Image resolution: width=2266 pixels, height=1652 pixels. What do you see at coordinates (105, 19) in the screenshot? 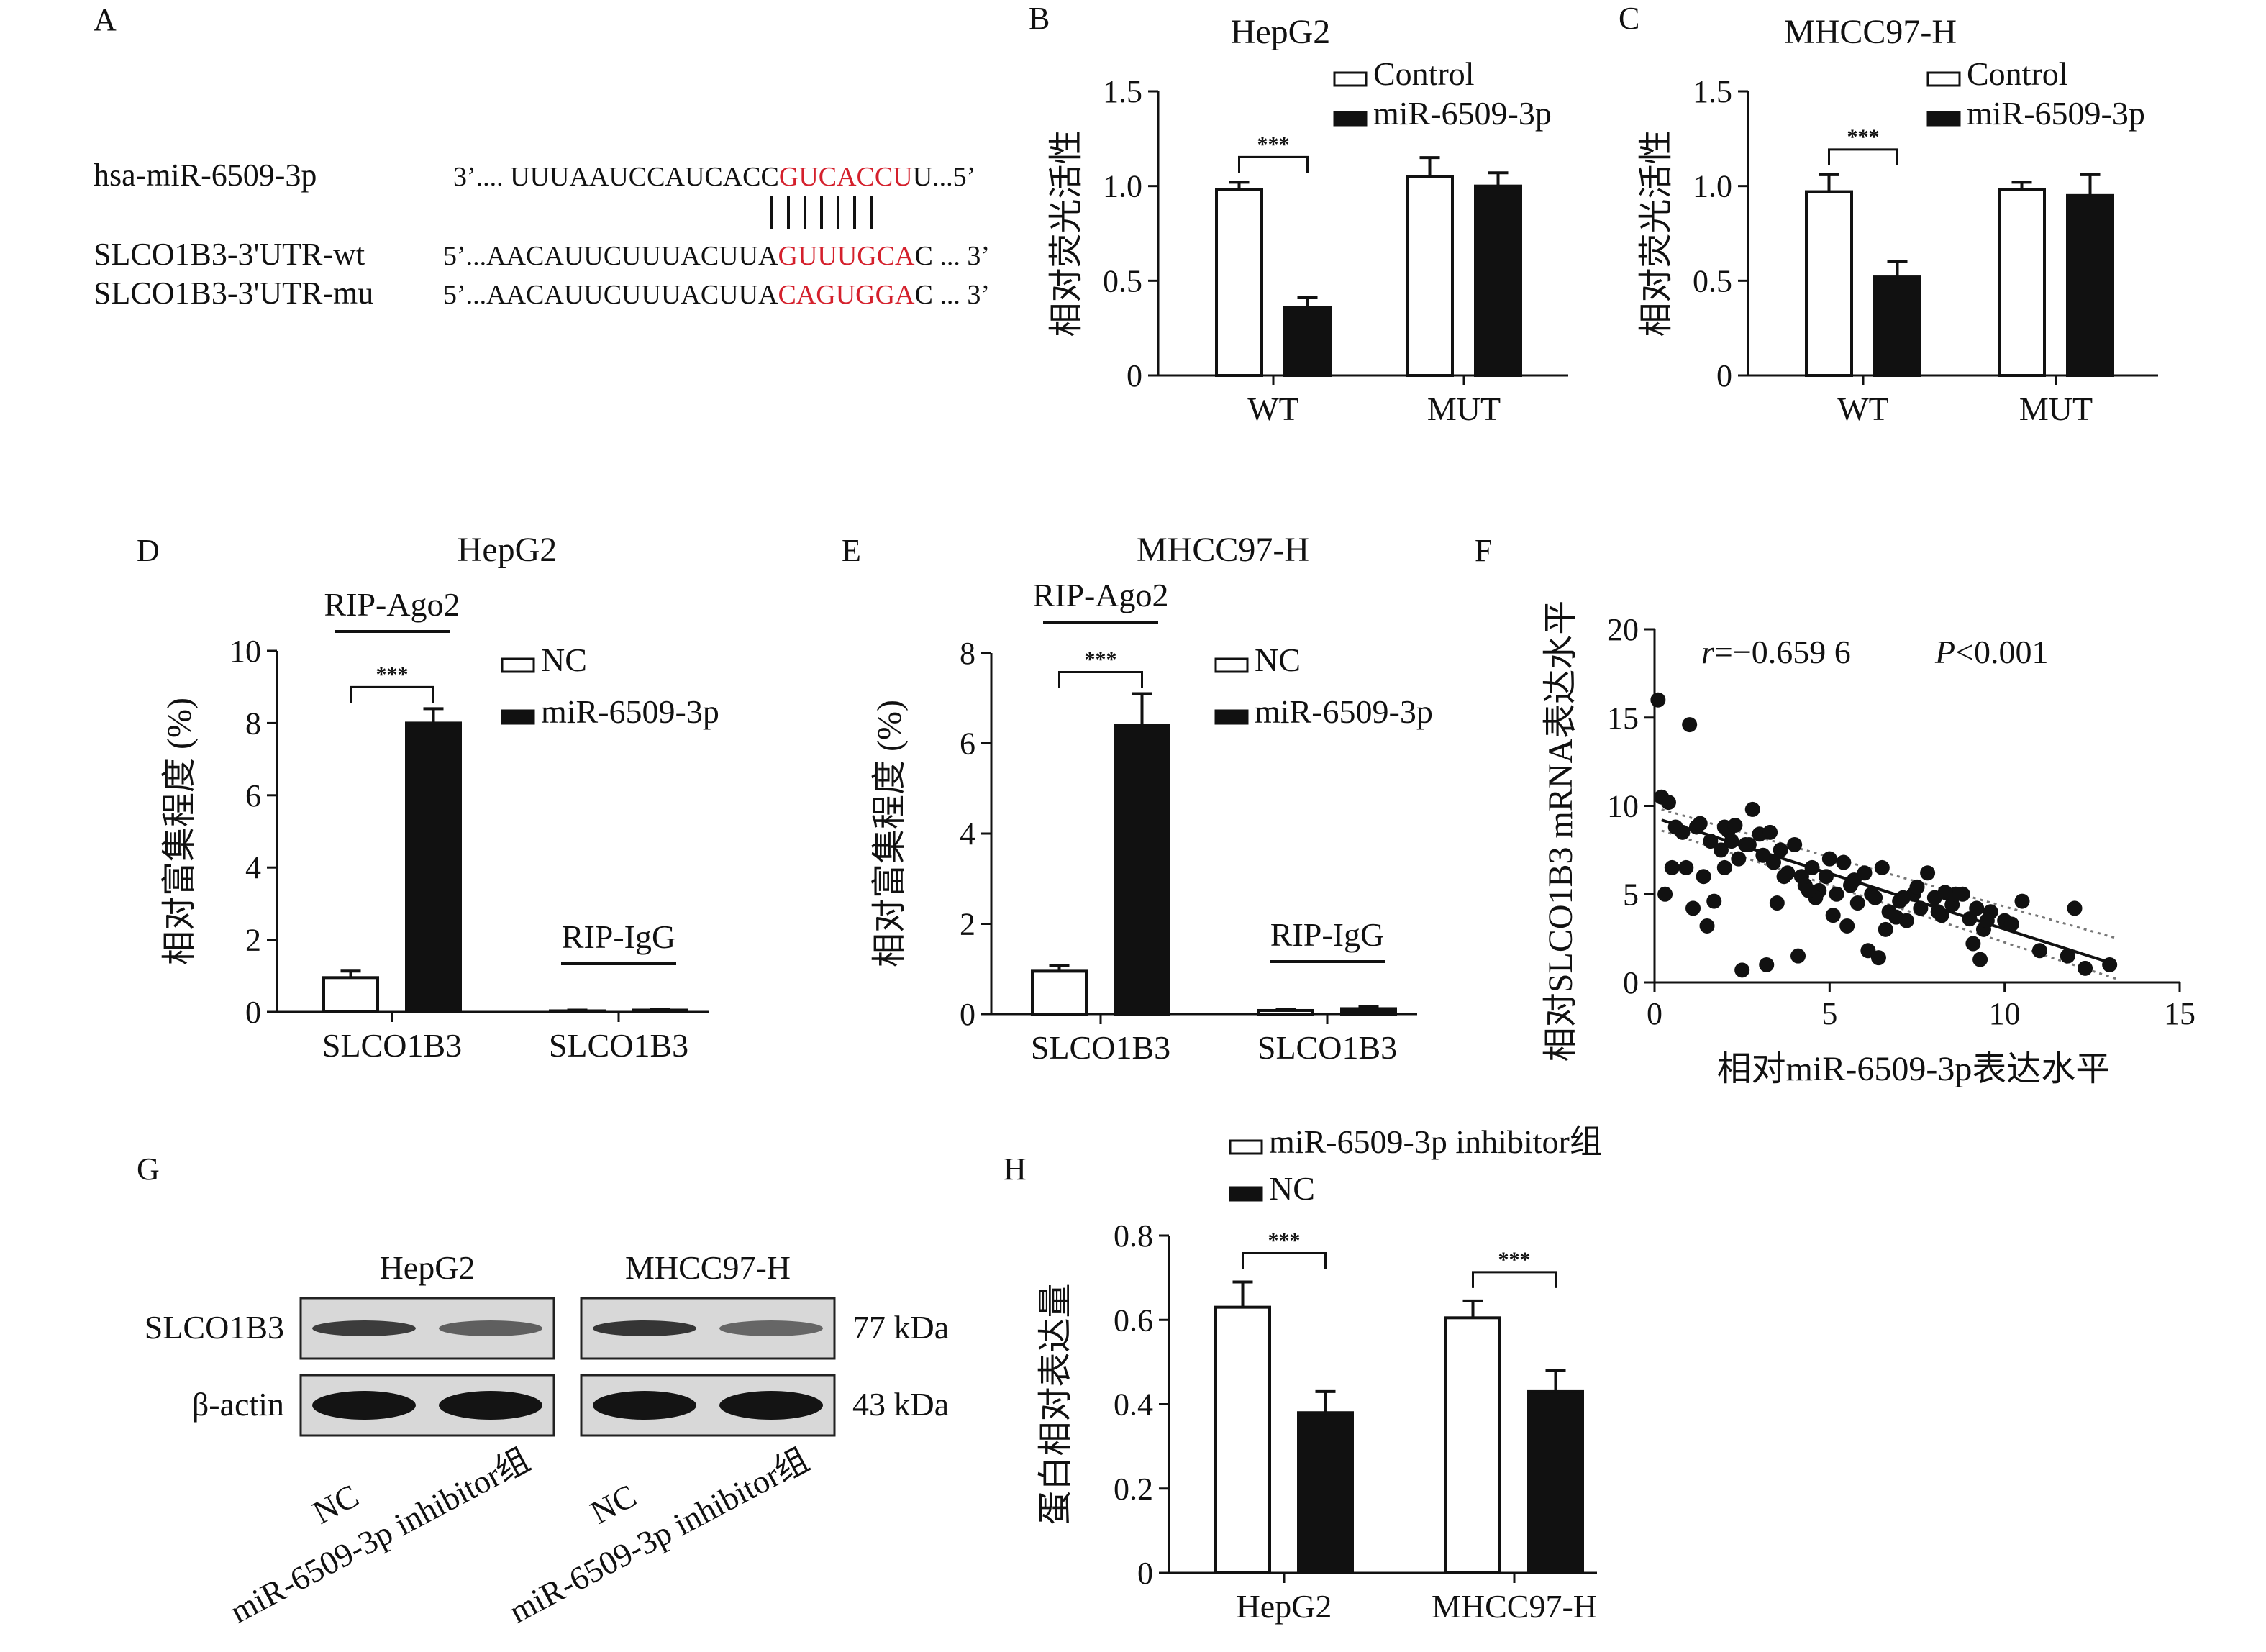
I see `panel-label-a: A` at bounding box center [105, 19].